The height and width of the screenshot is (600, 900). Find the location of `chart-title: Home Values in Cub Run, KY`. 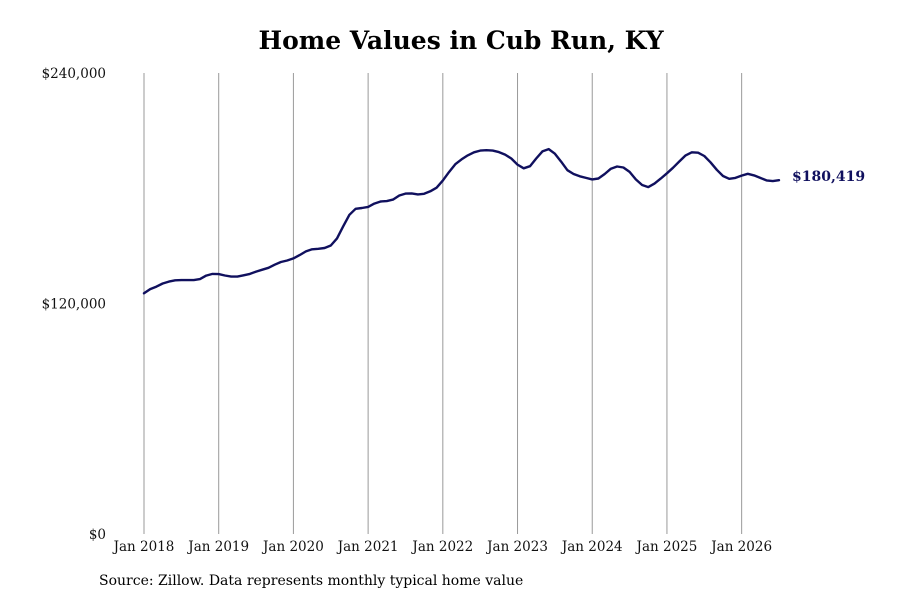

chart-title: Home Values in Cub Run, KY is located at coordinates (461, 40).